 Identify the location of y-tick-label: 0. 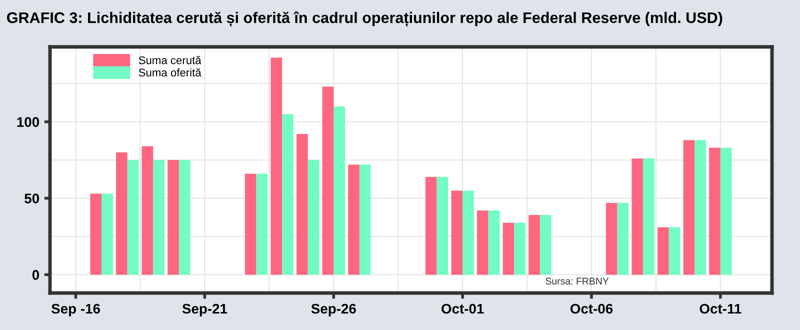
(36, 275).